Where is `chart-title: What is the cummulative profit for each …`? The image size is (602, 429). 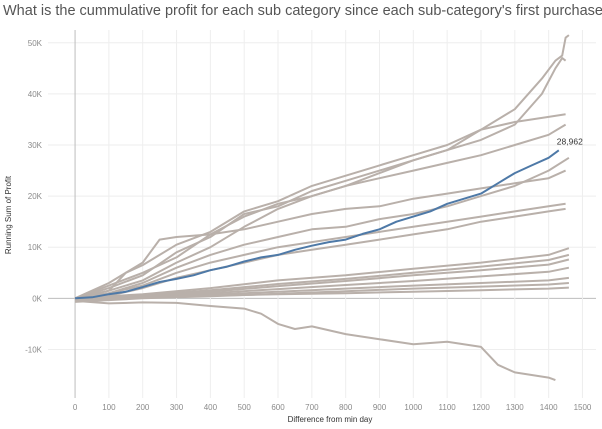
chart-title: What is the cummulative profit for each … is located at coordinates (302, 11).